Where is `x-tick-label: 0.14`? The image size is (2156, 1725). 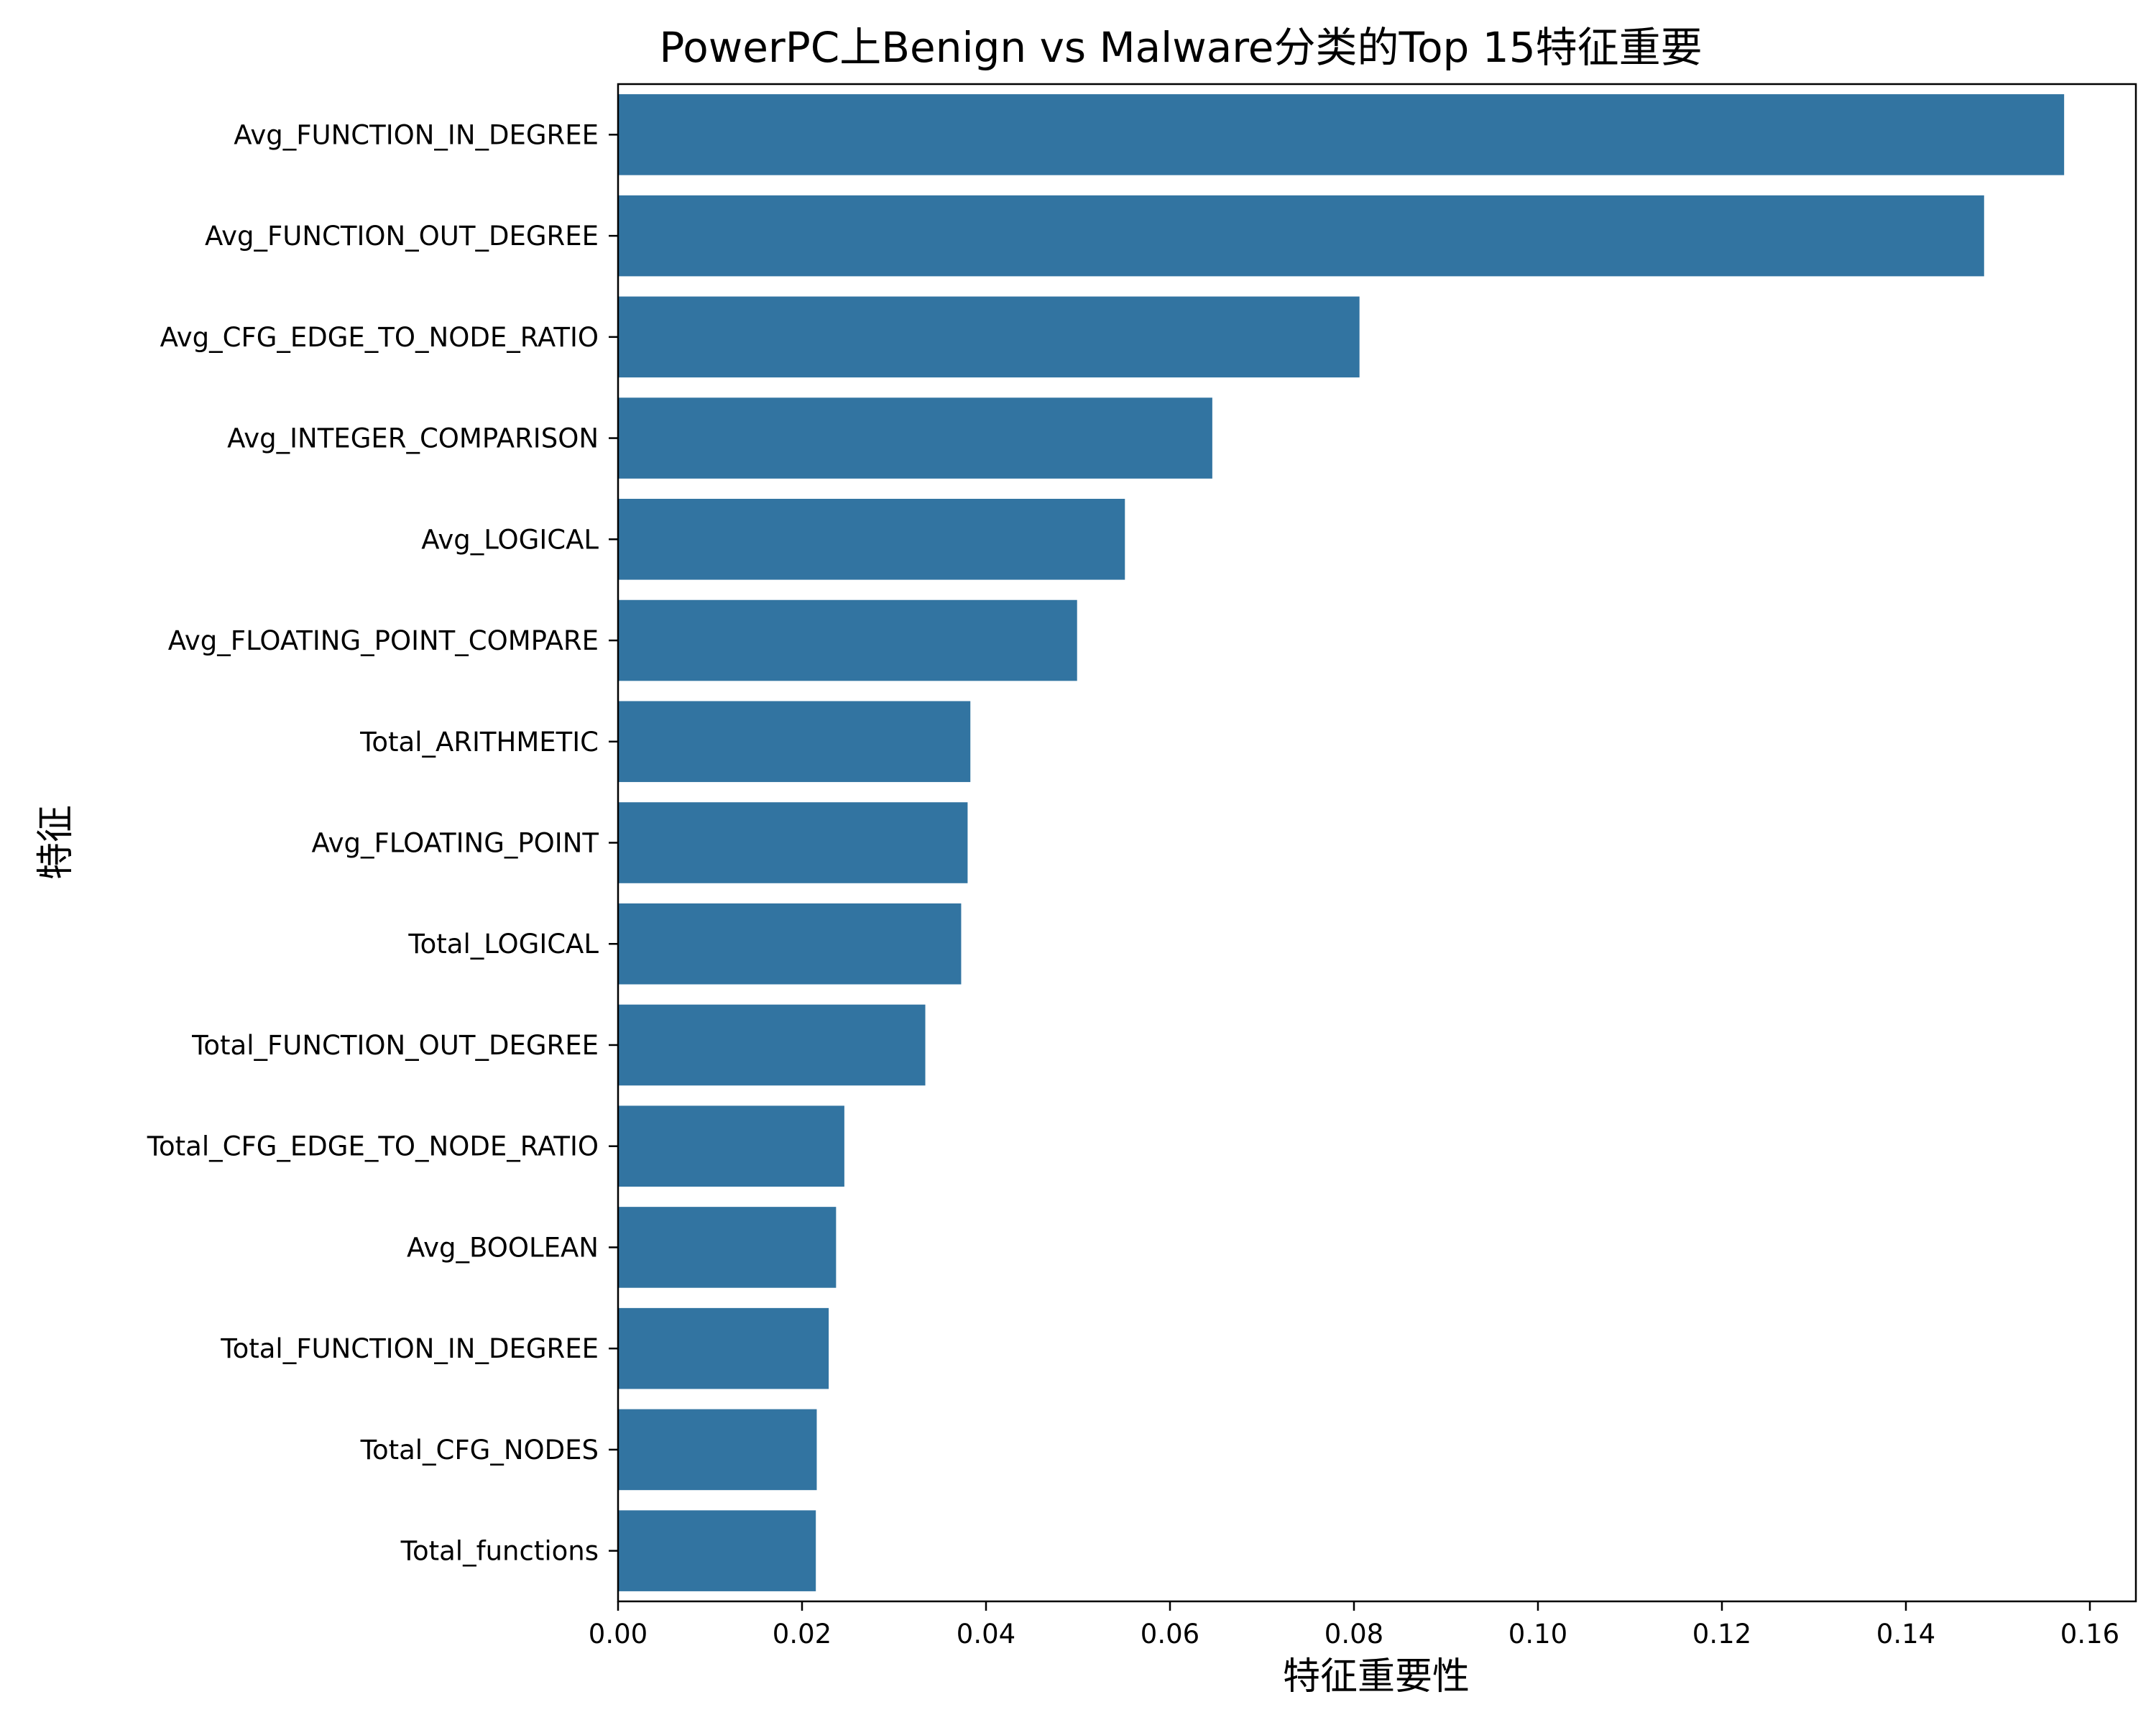 x-tick-label: 0.14 is located at coordinates (1905, 1634).